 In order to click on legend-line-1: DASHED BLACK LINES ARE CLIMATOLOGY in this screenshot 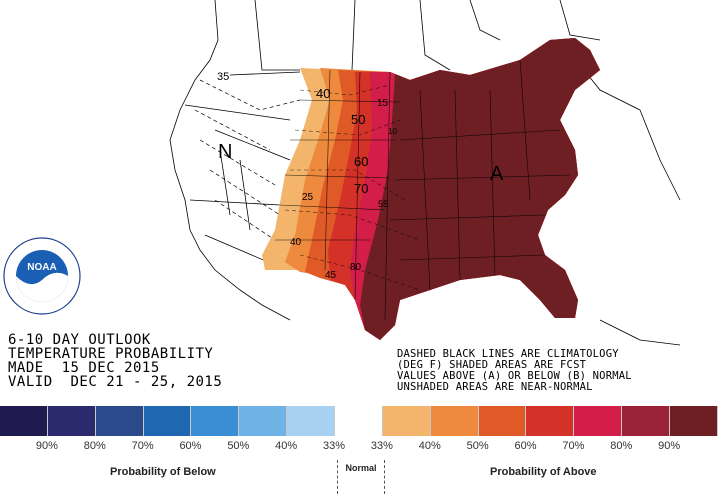, I will do `click(508, 354)`.